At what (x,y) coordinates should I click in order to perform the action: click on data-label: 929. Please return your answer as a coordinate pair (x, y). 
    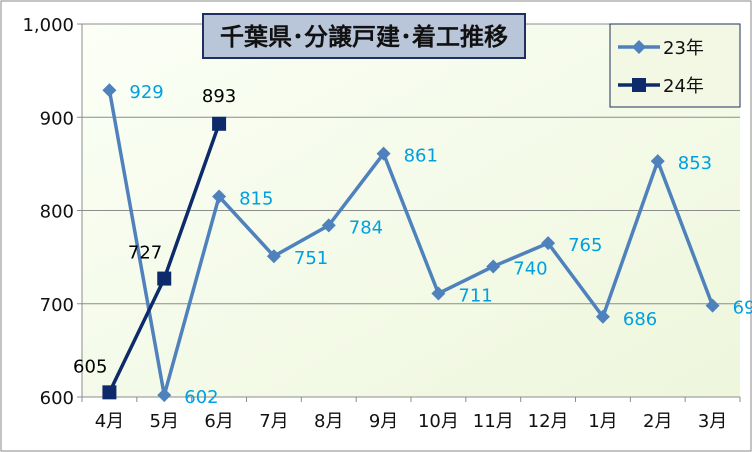
    Looking at the image, I should click on (146, 92).